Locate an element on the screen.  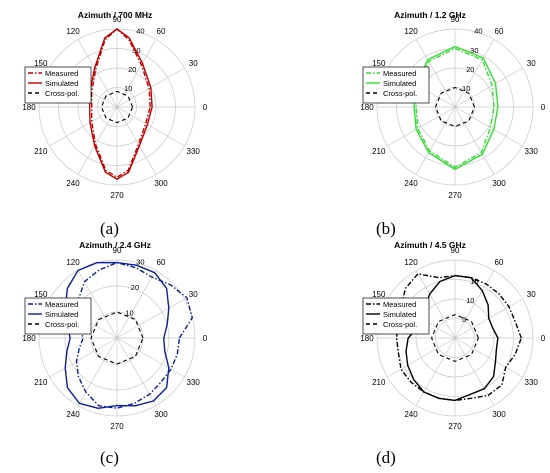
panel-label-a: (a) is located at coordinates (109, 228).